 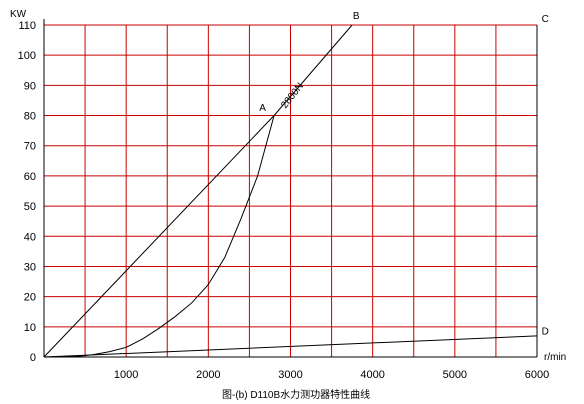 I want to click on y-tick-label: 30, so click(x=30, y=267).